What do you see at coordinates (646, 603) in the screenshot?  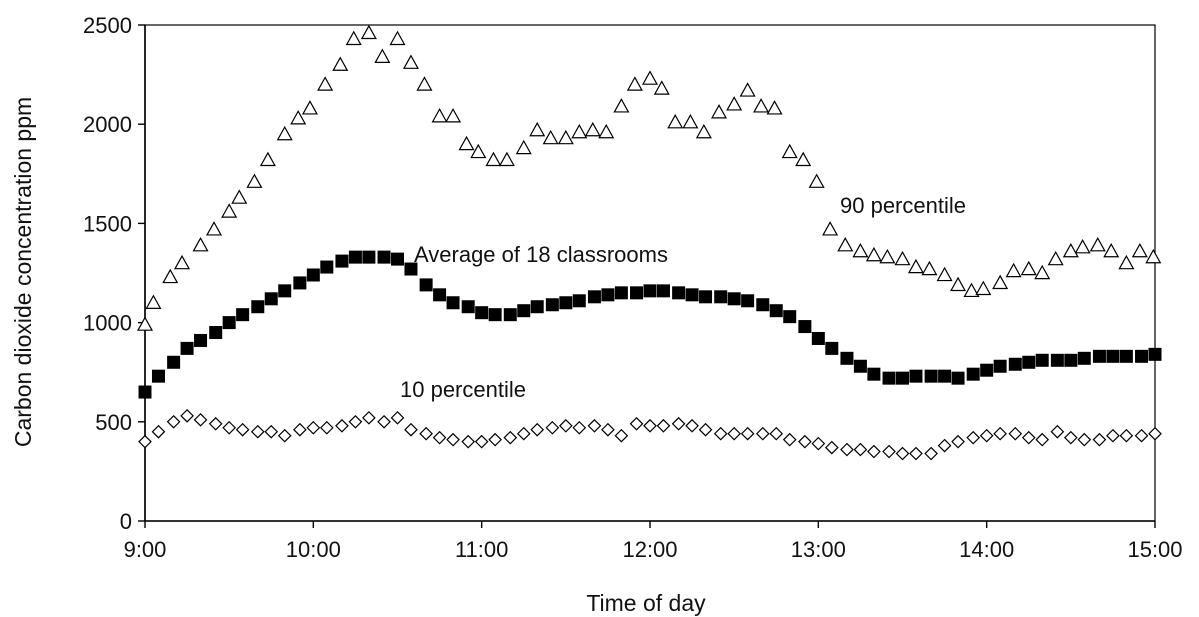 I see `x-axis-title: Time of day` at bounding box center [646, 603].